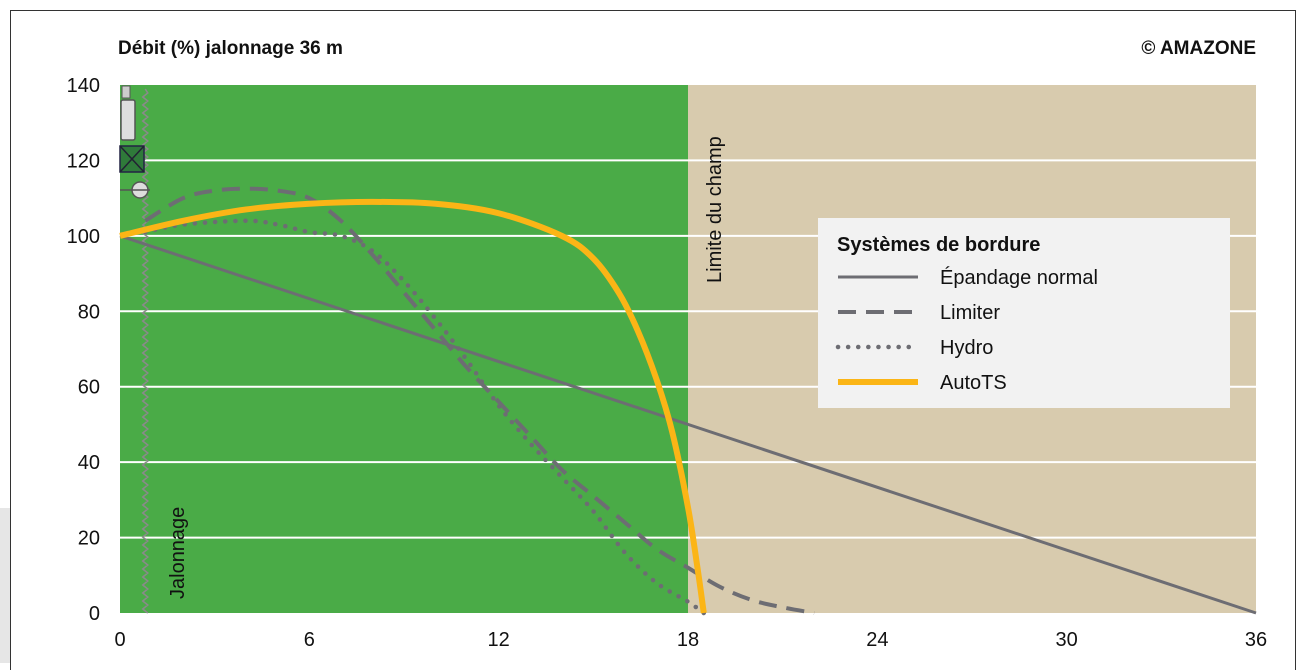  Describe the element at coordinates (966, 348) in the screenshot. I see `legend-label: Hydro` at that location.